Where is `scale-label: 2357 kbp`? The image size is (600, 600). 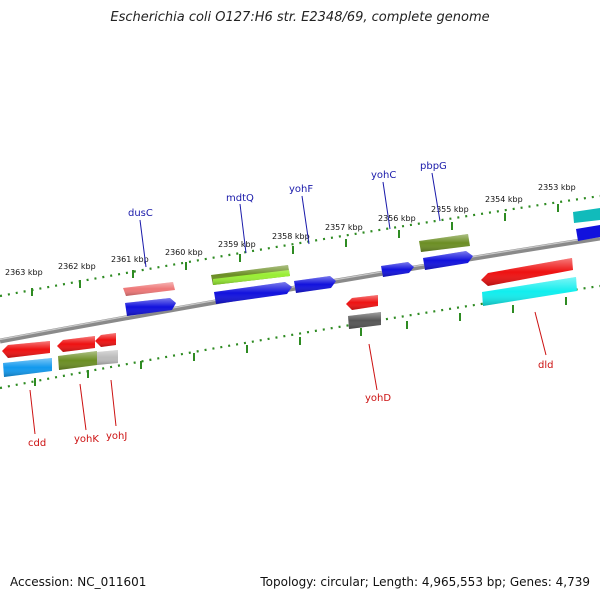
scale-label: 2357 kbp is located at coordinates (344, 227).